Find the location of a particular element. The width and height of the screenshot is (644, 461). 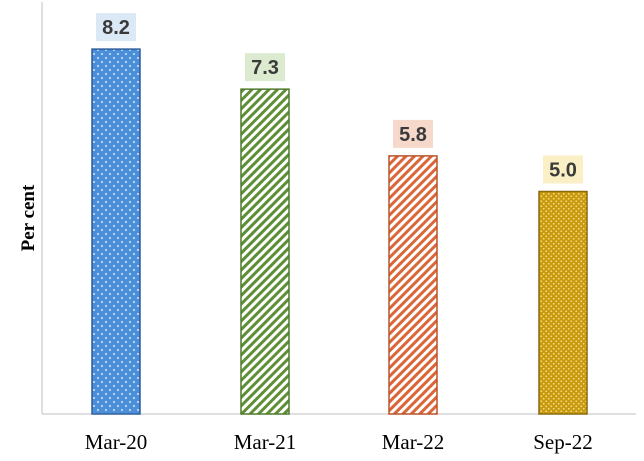

data-label-mar-20: 8.2 is located at coordinates (116, 28).